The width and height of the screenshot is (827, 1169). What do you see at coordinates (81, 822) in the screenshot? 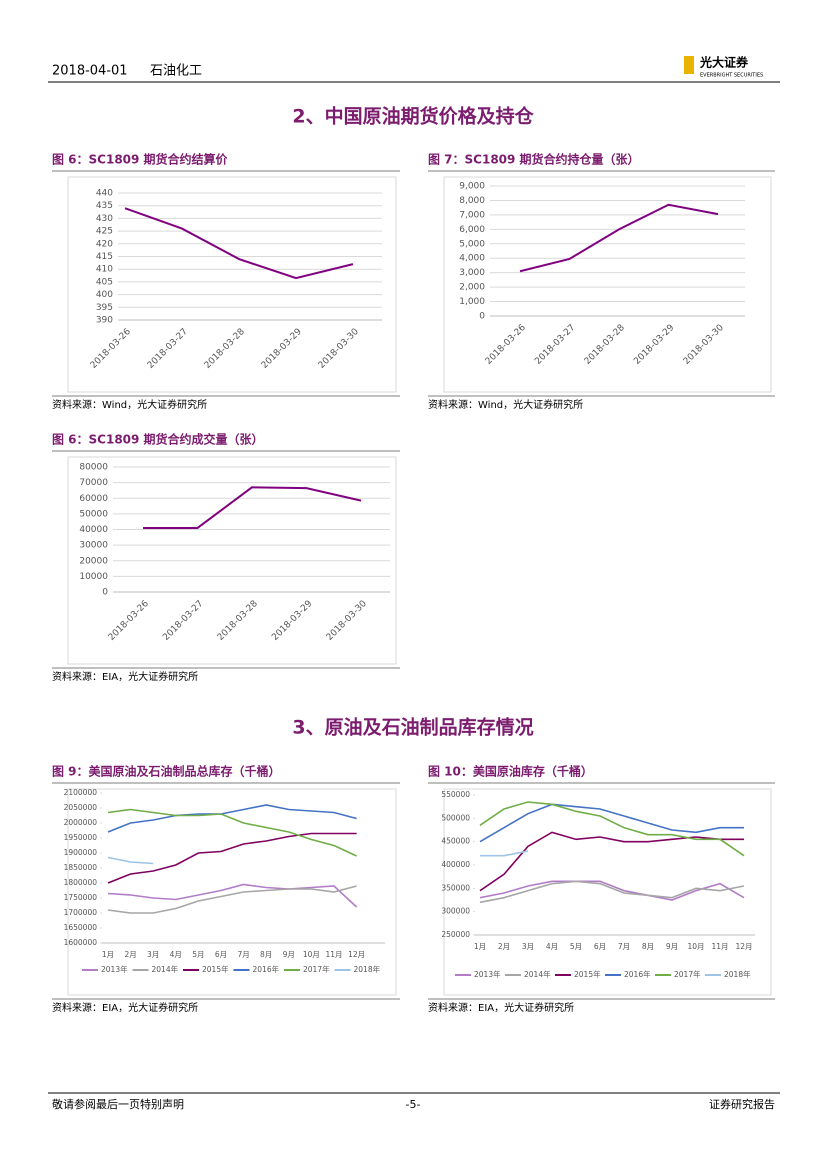
I see `y-tick-label: 2000000` at bounding box center [81, 822].